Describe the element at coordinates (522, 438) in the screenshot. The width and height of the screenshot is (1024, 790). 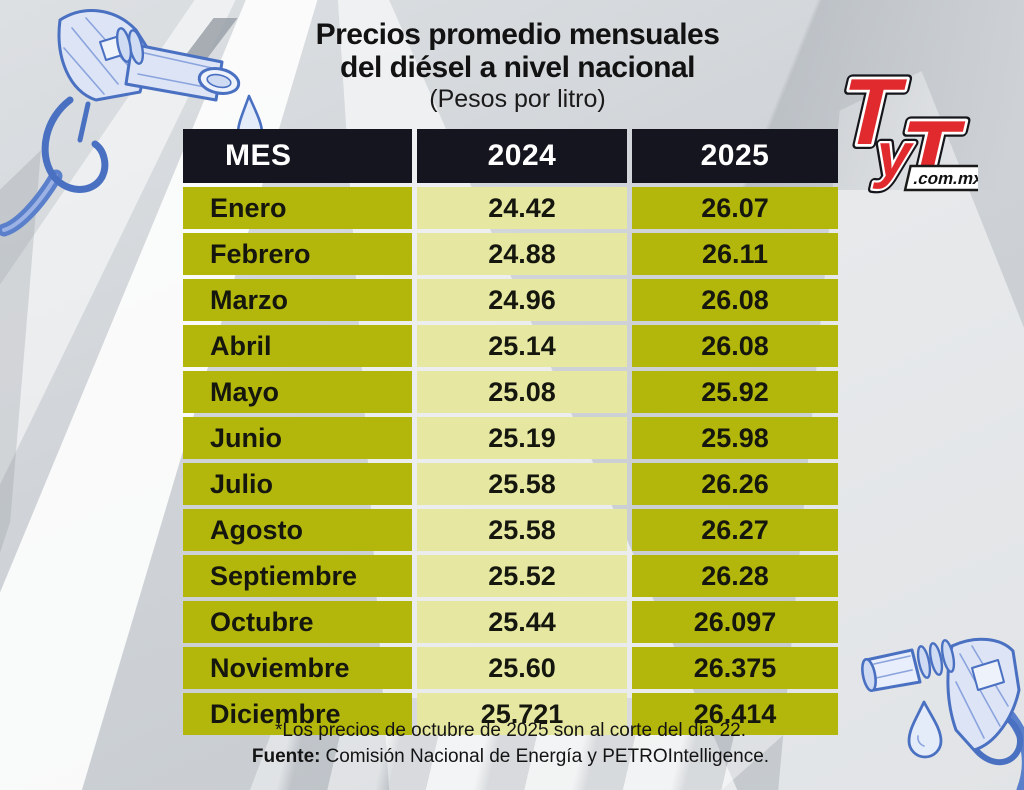
I see `value-2024-cell: 25.19` at that location.